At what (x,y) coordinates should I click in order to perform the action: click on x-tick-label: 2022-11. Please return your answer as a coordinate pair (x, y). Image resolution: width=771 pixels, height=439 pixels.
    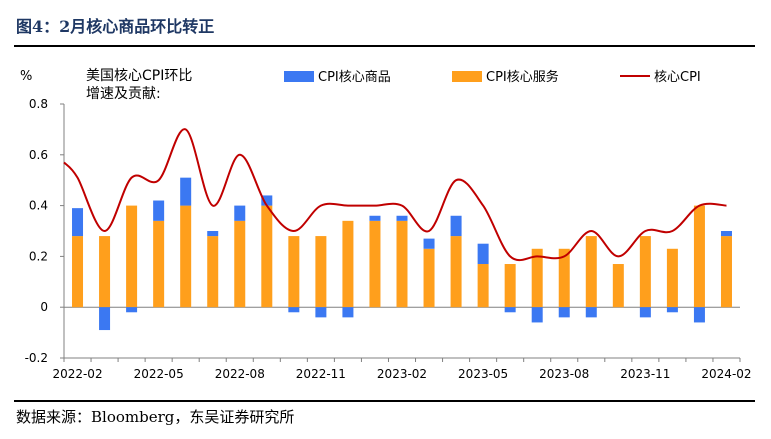
    Looking at the image, I should click on (321, 374).